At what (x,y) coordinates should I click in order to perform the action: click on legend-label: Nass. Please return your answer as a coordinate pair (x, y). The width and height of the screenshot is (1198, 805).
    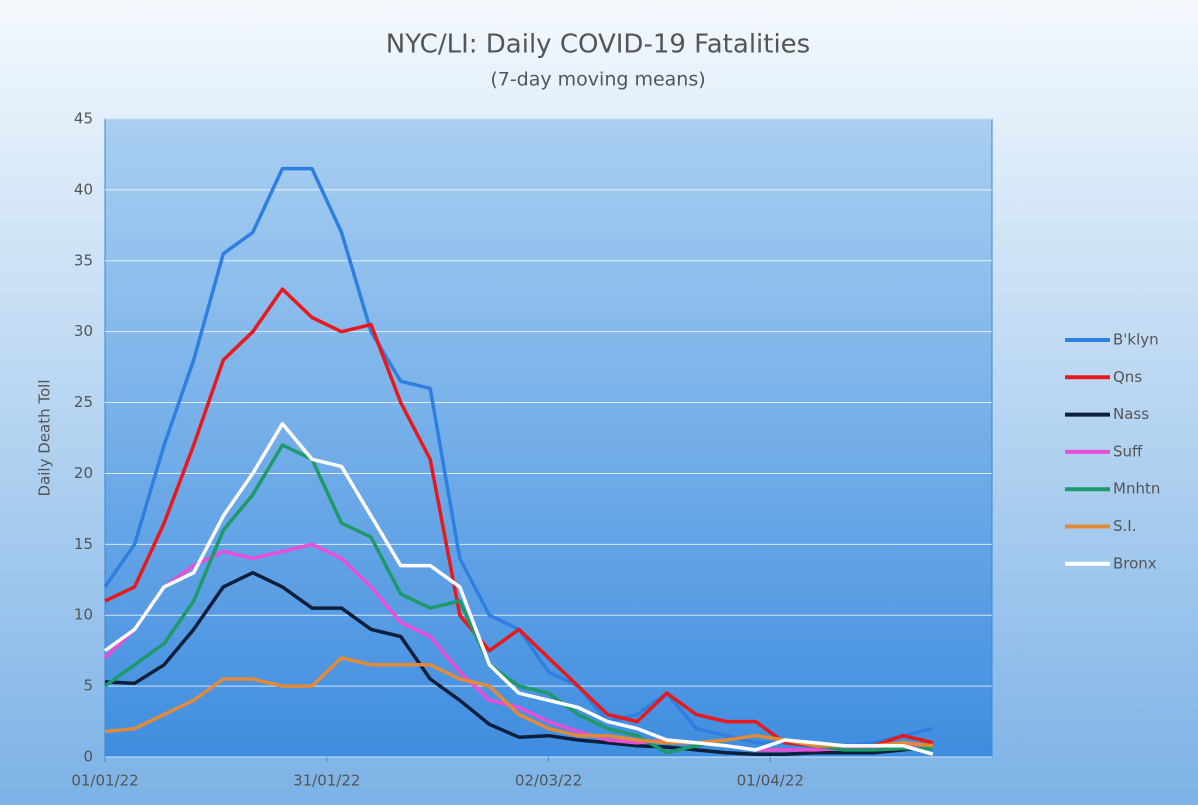
    Looking at the image, I should click on (1131, 414).